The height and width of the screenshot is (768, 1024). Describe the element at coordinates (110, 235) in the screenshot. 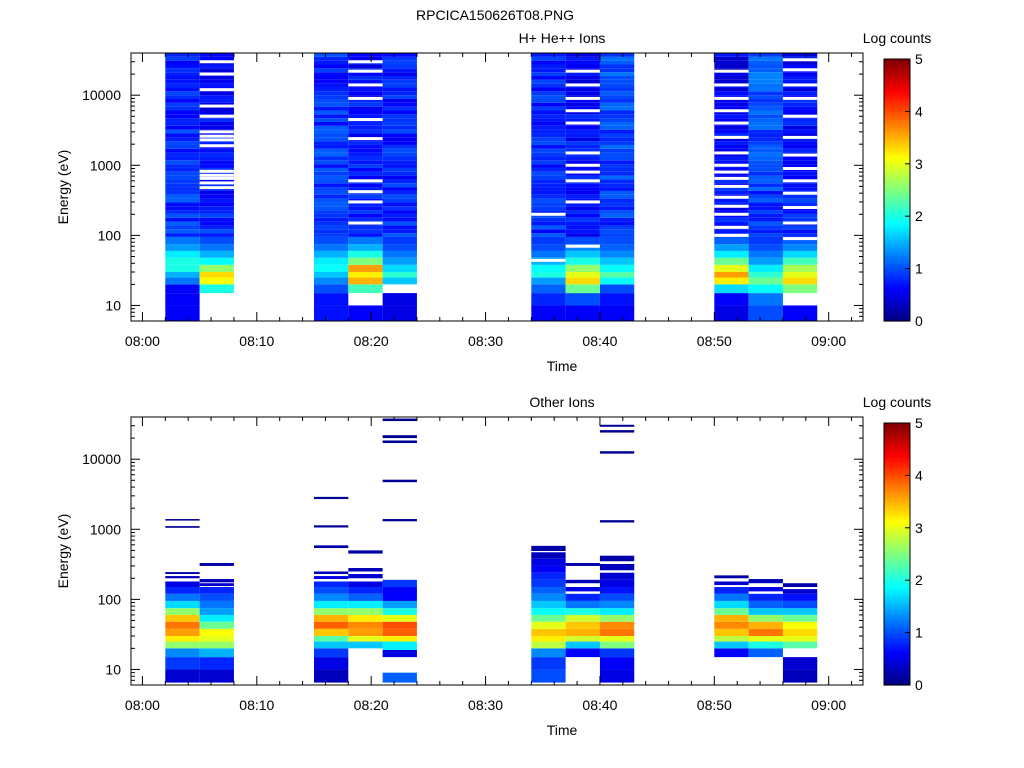

I see `p1-y-tick-label: 100` at that location.